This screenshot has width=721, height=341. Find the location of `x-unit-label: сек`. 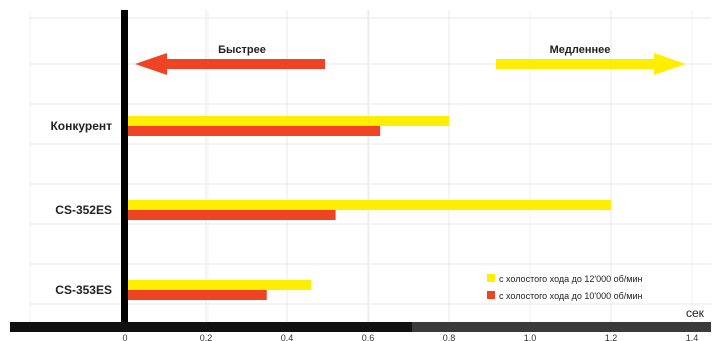

x-unit-label: сек is located at coordinates (695, 313).